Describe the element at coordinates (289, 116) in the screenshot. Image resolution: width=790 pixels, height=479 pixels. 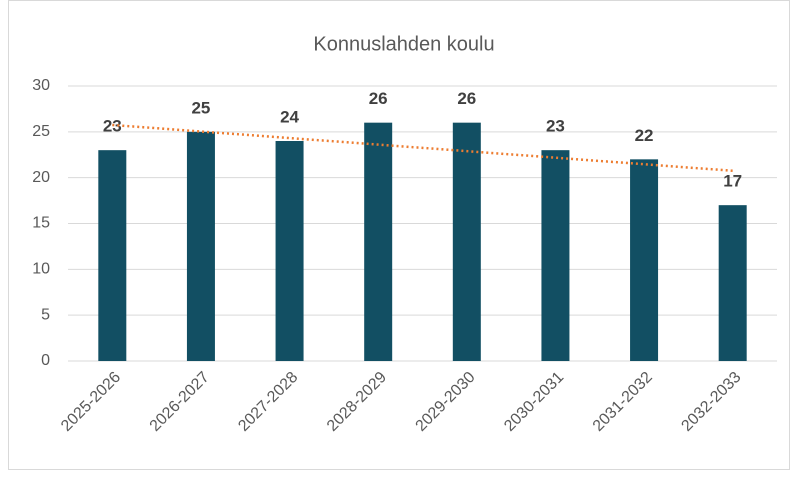
I see `data-label: 24` at that location.